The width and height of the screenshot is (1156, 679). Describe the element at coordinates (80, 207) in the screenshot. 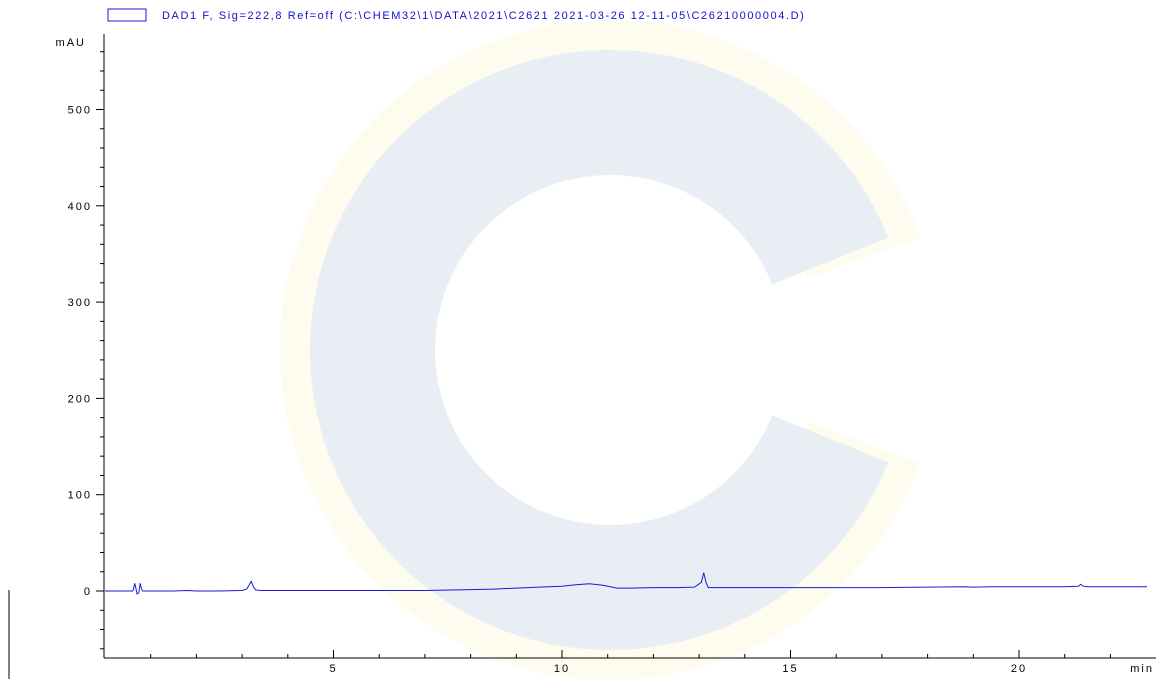

I see `y-tick-label: 400` at that location.